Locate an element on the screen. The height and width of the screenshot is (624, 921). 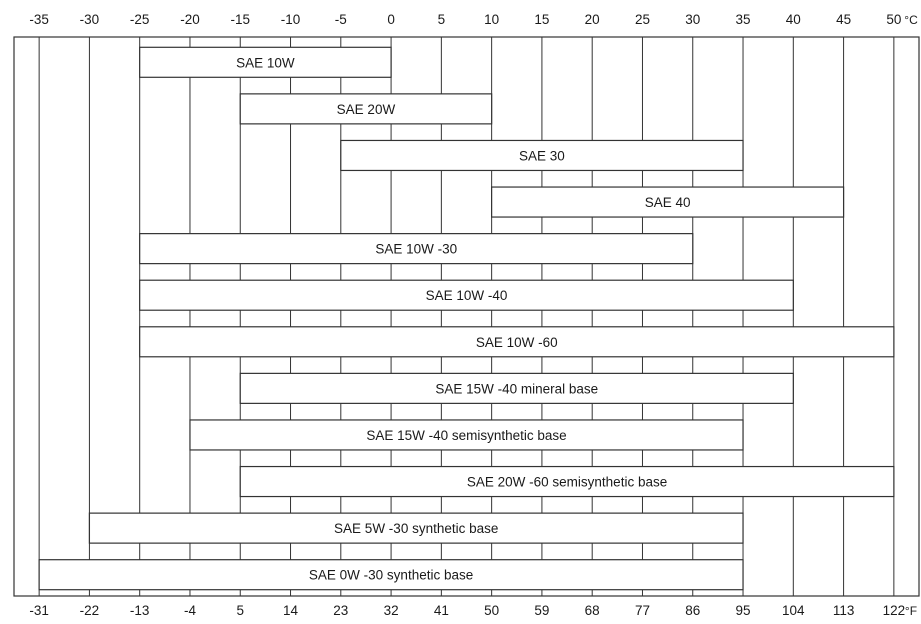
viscosity-bar-label: SAE 5W -30 synthetic base is located at coordinates (416, 528).